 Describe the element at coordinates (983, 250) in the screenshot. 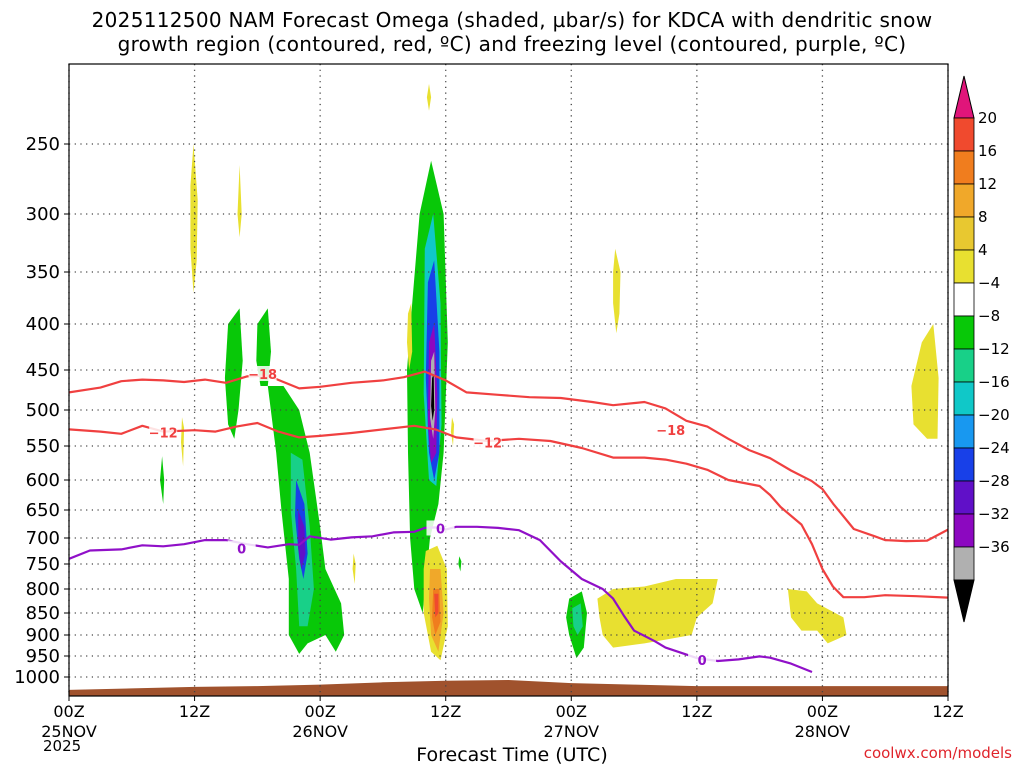

I see `colorbar-label: 4` at that location.